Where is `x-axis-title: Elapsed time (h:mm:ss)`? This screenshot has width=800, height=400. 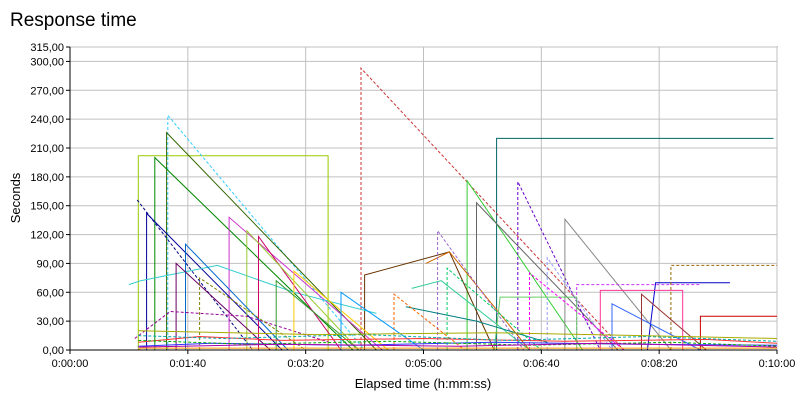
x-axis-title: Elapsed time (h:mm:ss) is located at coordinates (423, 383).